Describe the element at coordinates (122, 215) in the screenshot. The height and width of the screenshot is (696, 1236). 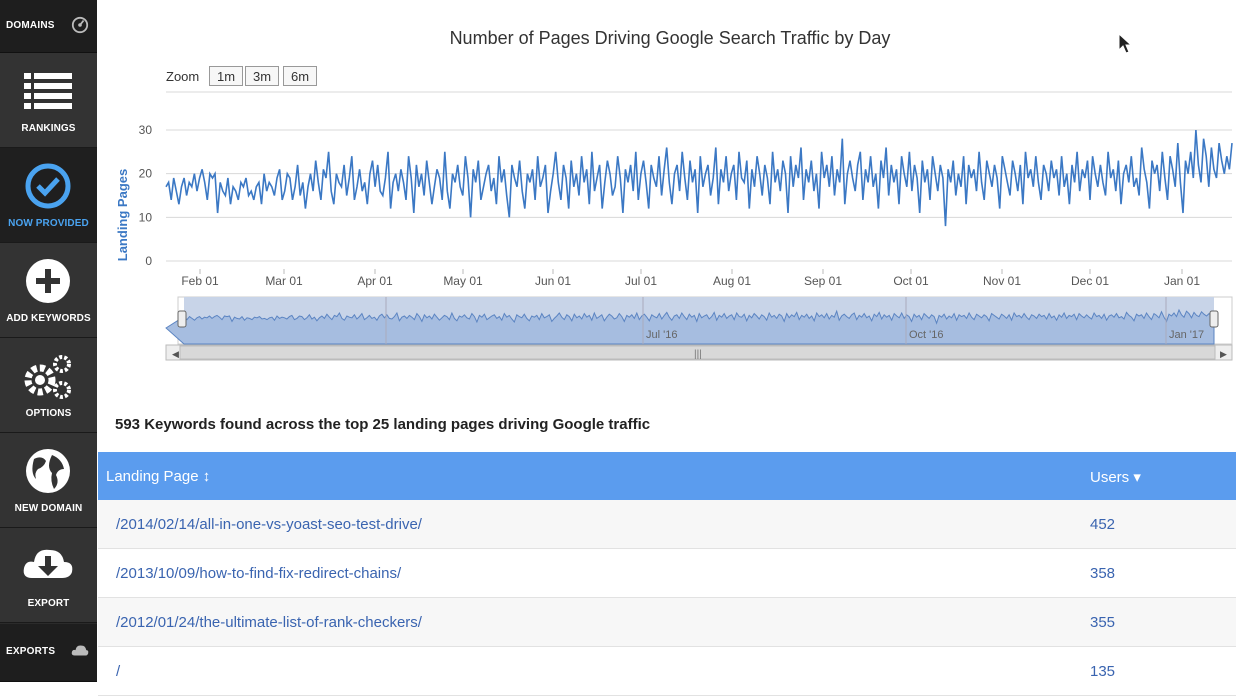
I see `y-axis-label: Landing Pages` at that location.